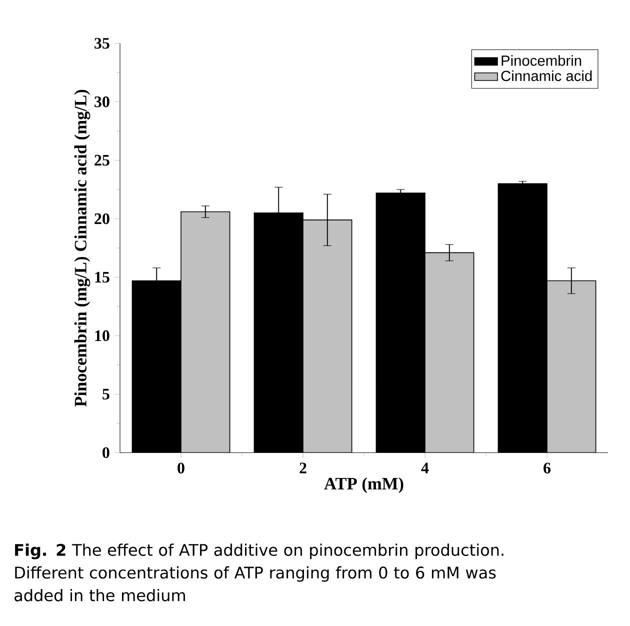 The width and height of the screenshot is (630, 626). Describe the element at coordinates (106, 394) in the screenshot. I see `y-tick-label: 5` at that location.